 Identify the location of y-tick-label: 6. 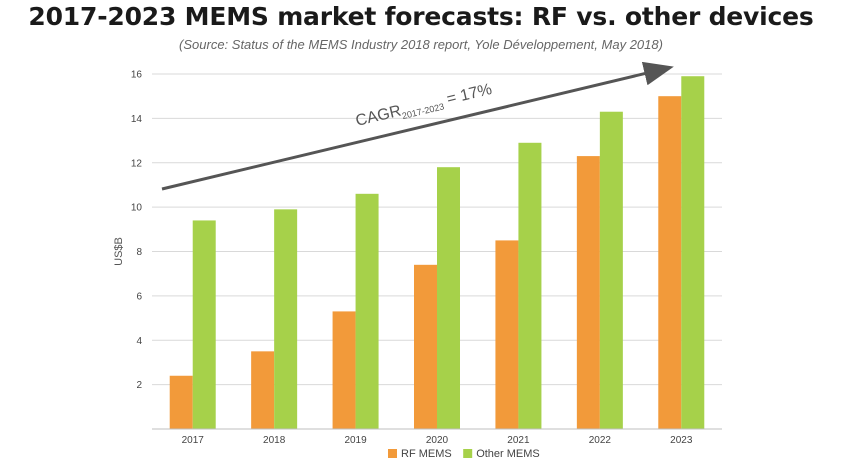
(139, 296).